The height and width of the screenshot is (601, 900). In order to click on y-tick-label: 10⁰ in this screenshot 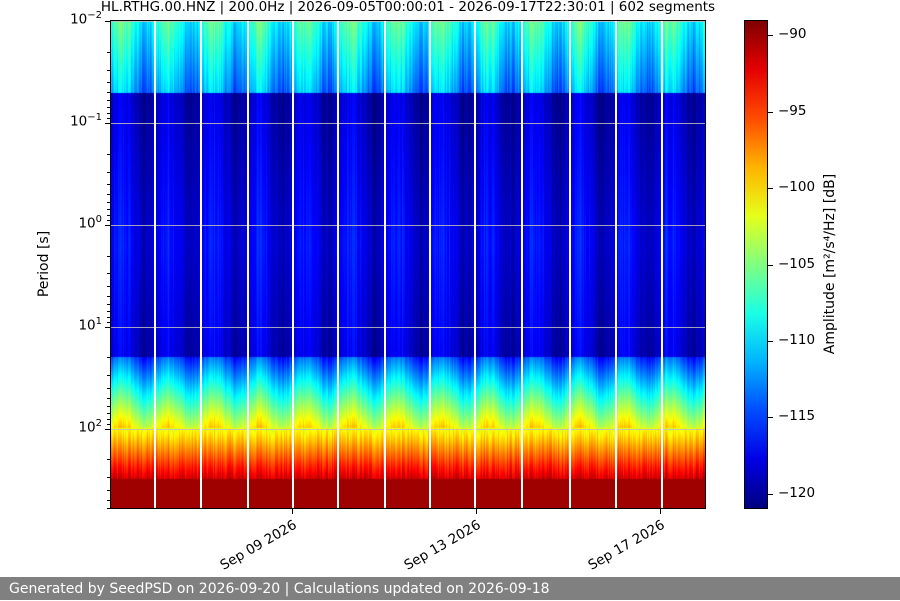, I will do `click(90, 222)`.